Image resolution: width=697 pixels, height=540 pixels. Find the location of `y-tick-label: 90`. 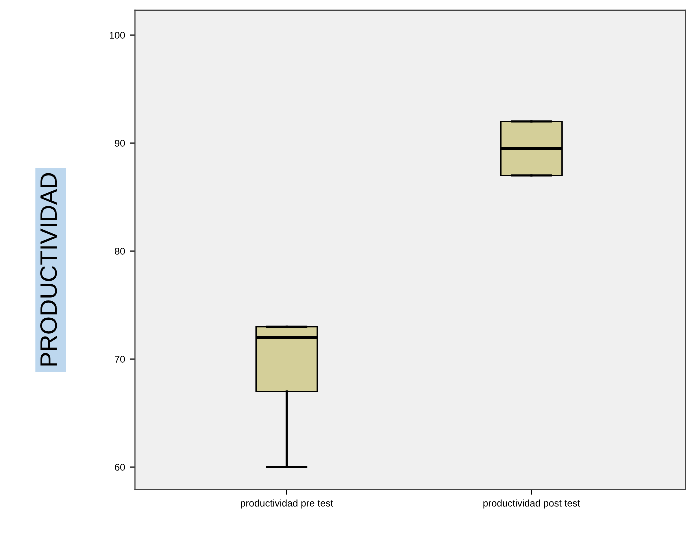

y-tick-label: 90 is located at coordinates (120, 143).